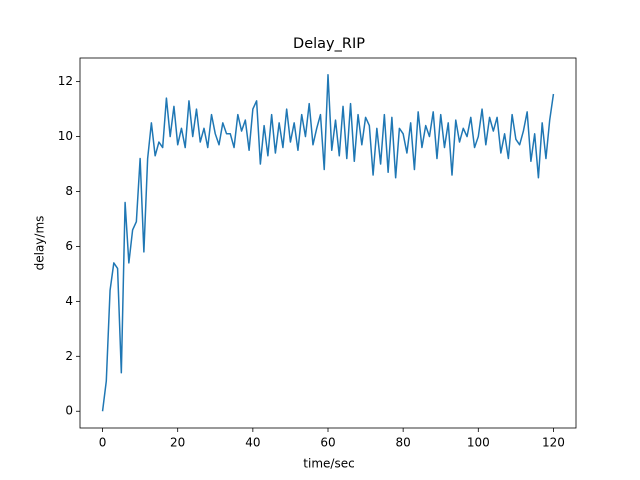 The image size is (640, 480). What do you see at coordinates (177, 443) in the screenshot?
I see `x-tick-label: 20` at bounding box center [177, 443].